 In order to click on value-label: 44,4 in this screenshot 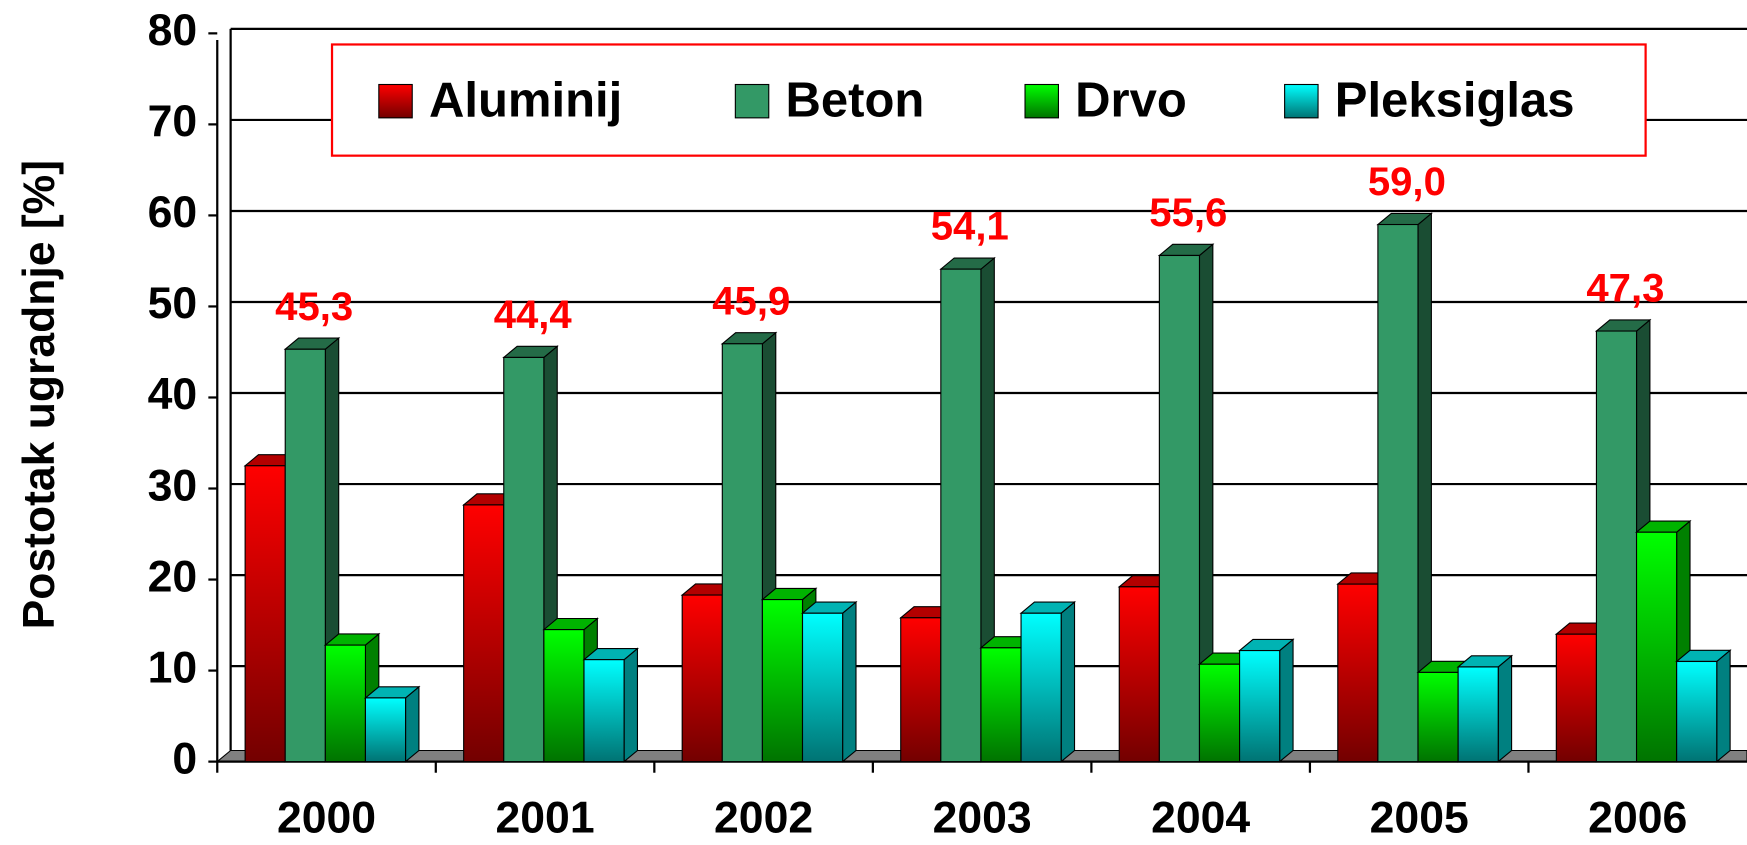, I will do `click(533, 315)`.